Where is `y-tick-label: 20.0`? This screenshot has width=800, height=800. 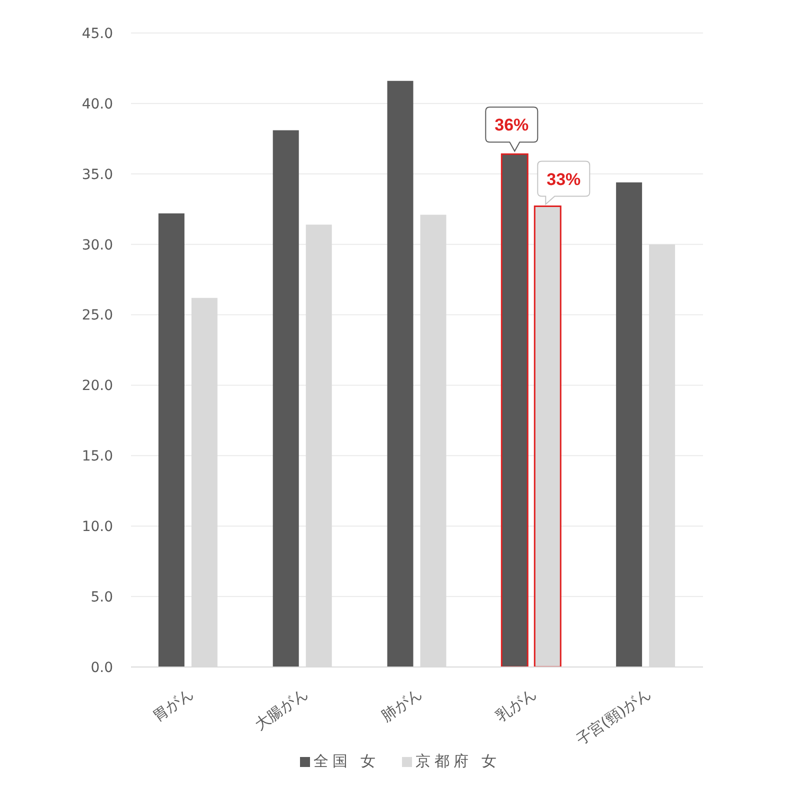
y-tick-label: 20.0 is located at coordinates (97, 386).